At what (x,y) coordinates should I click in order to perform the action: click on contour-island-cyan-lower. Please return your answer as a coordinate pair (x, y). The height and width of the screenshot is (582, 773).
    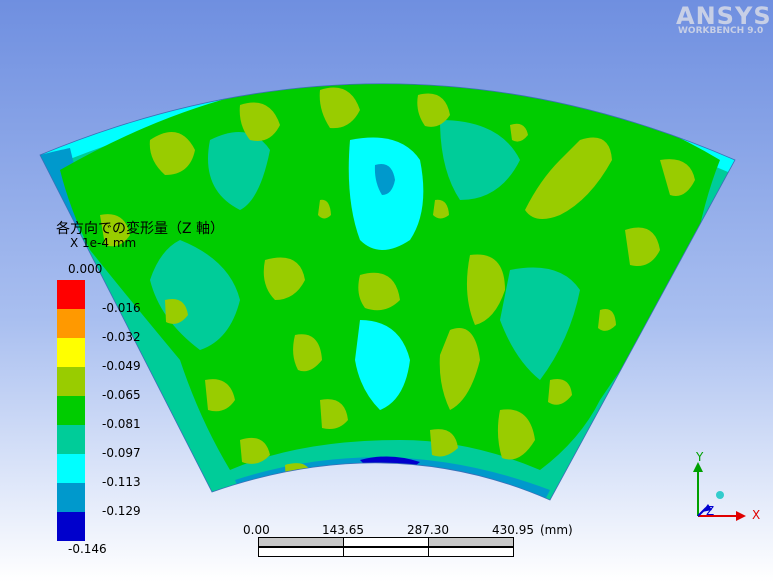
    Looking at the image, I should click on (382, 365).